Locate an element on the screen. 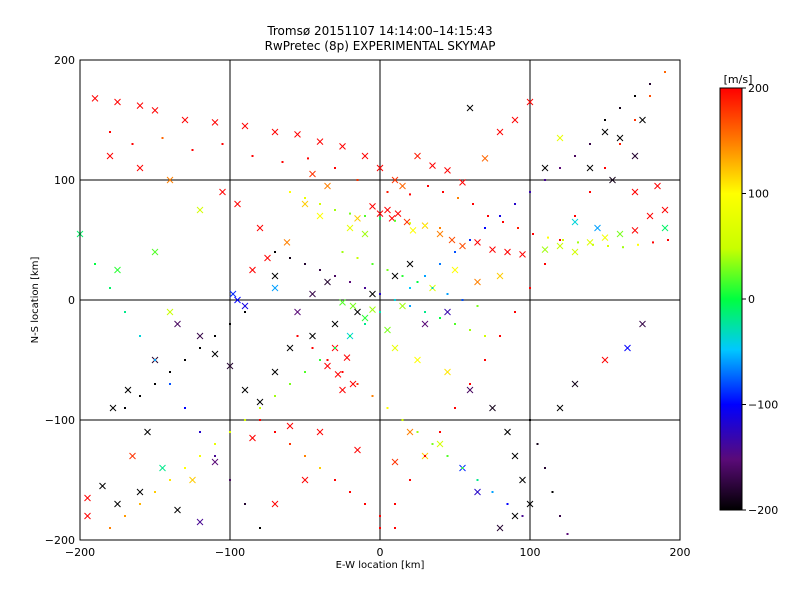 The image size is (800, 600). colorbar-ticks: −200 −100 0 100 200 is located at coordinates (760, 299).